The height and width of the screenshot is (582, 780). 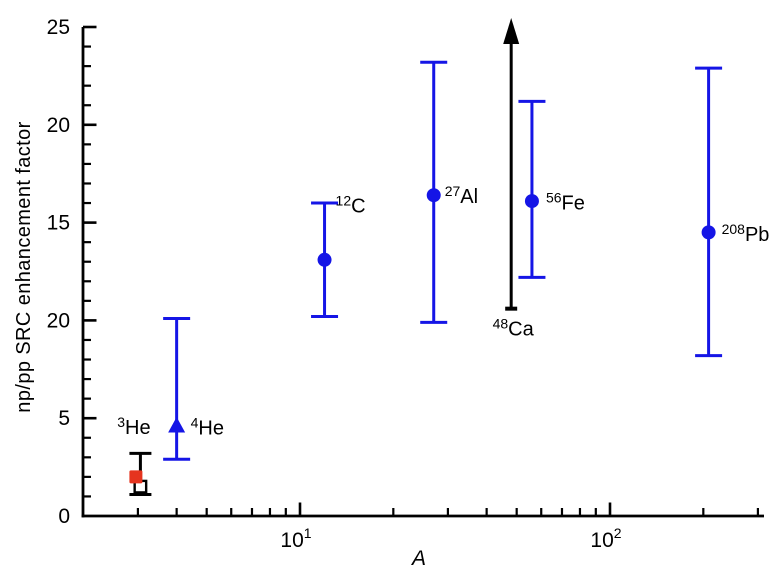 I want to click on marker-he4, so click(x=177, y=425).